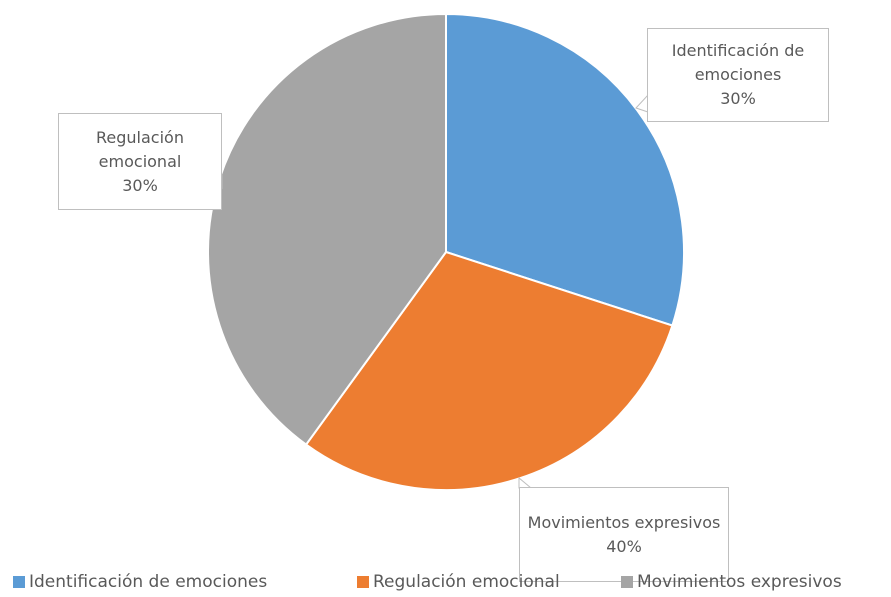 Image resolution: width=891 pixels, height=597 pixels. I want to click on legend-label: Movimientos expresivos, so click(739, 582).